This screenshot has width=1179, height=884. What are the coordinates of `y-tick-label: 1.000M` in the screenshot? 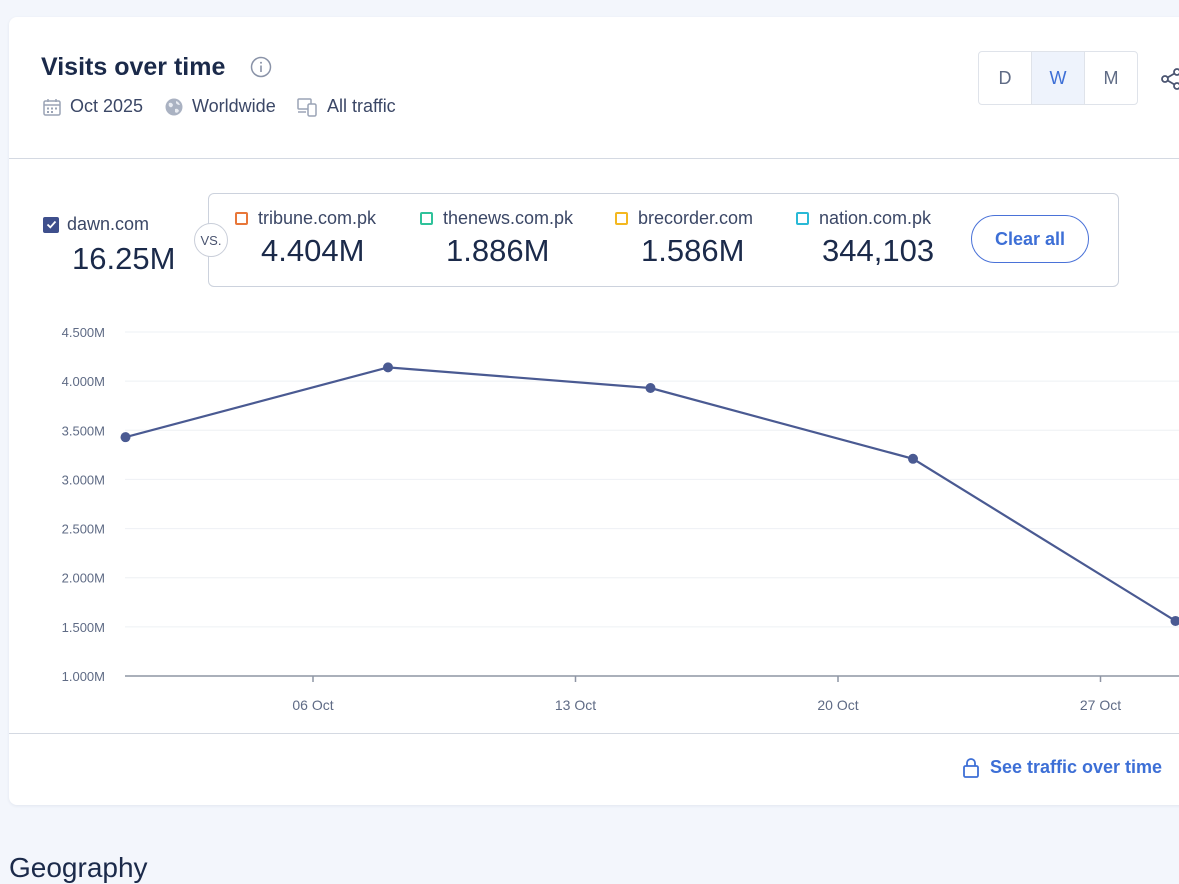 It's located at (83, 676).